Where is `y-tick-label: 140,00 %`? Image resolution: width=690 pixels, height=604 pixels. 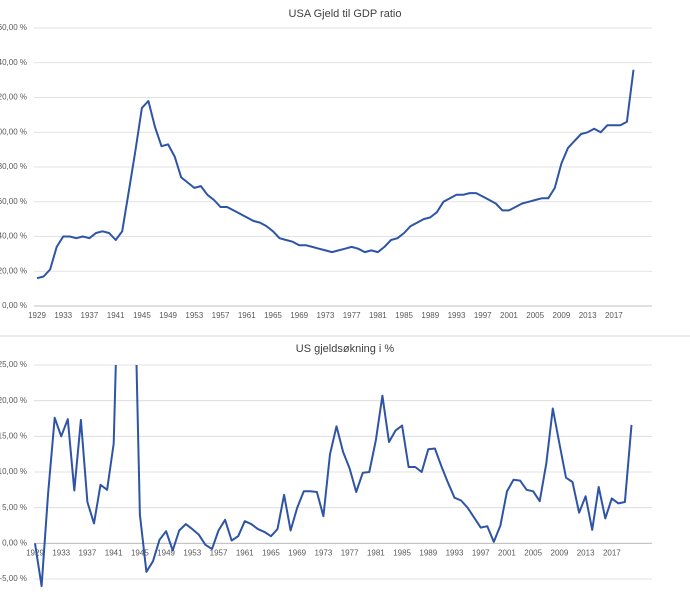
y-tick-label: 140,00 % is located at coordinates (13, 62).